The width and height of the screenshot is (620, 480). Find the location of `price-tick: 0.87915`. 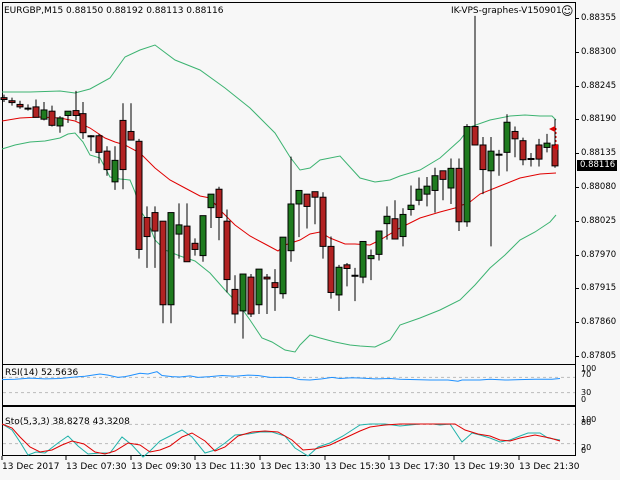

price-tick: 0.87915 is located at coordinates (595, 288).